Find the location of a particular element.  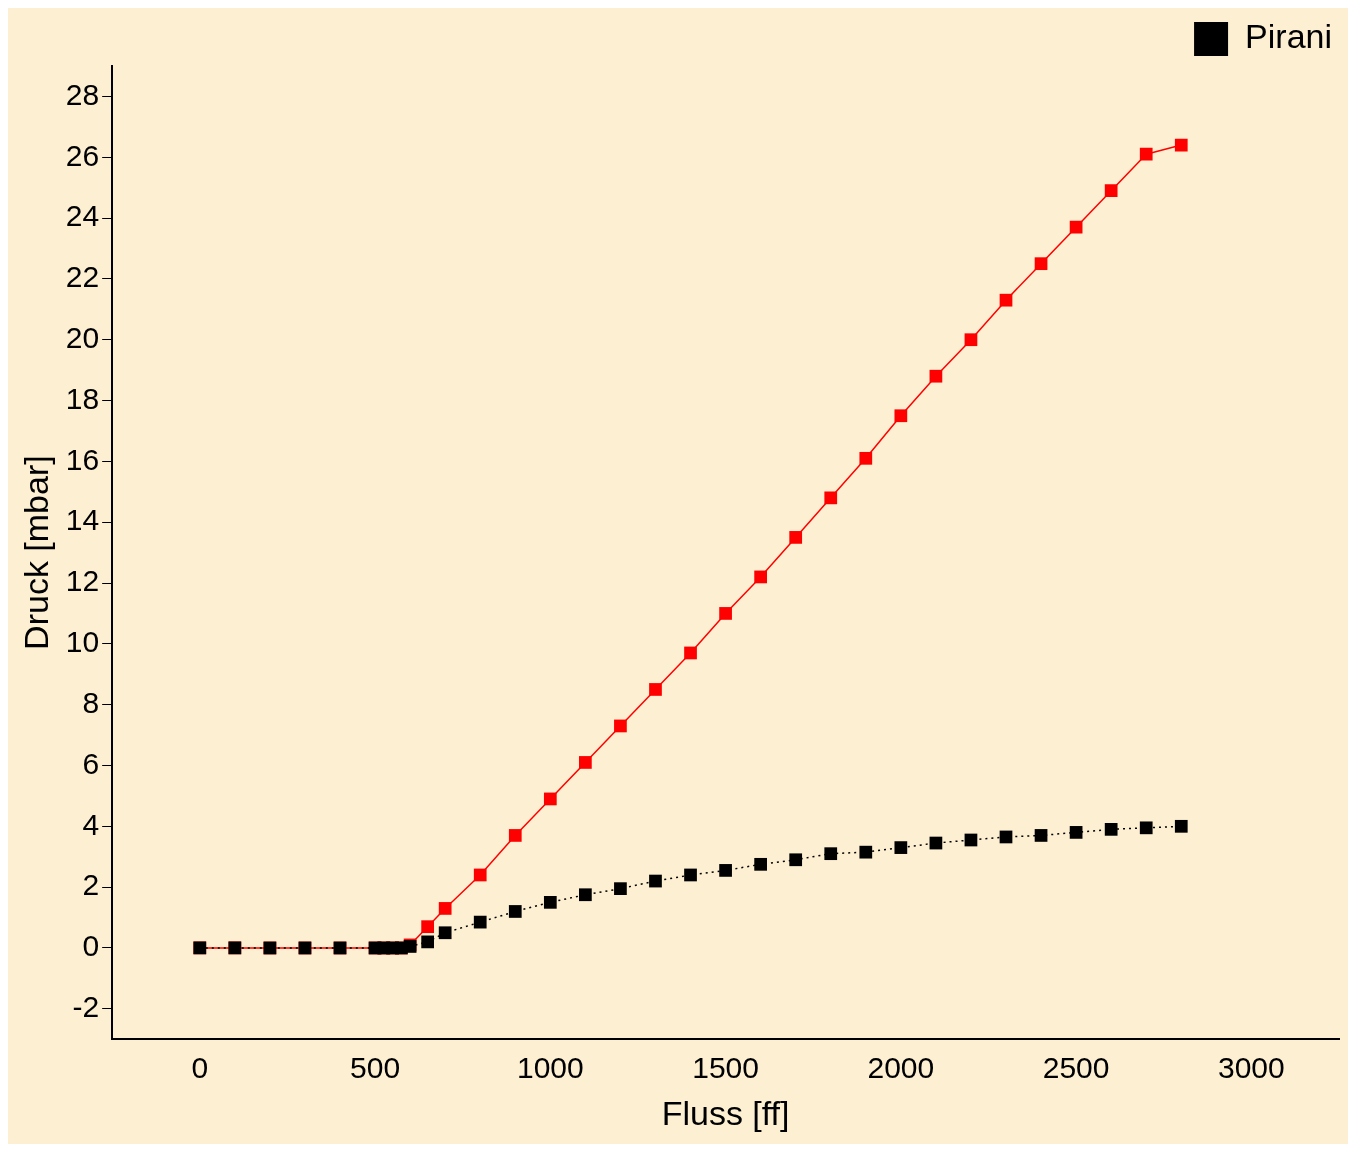

y-tick-label: 6 is located at coordinates (91, 763).